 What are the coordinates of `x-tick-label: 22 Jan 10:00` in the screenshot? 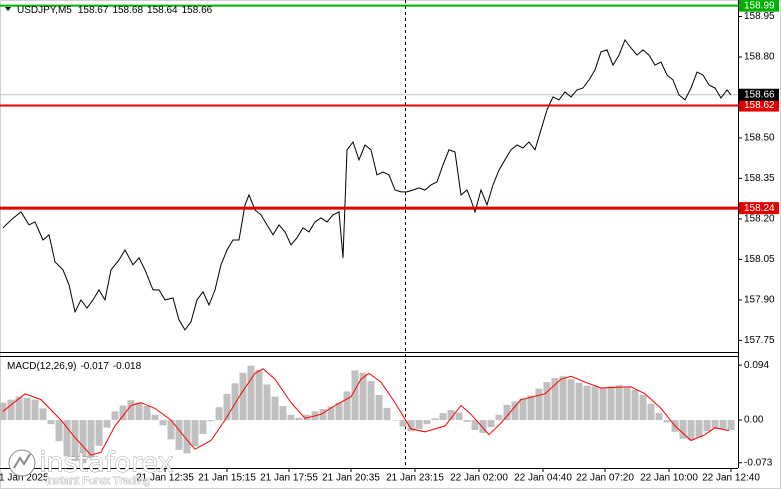 It's located at (669, 478).